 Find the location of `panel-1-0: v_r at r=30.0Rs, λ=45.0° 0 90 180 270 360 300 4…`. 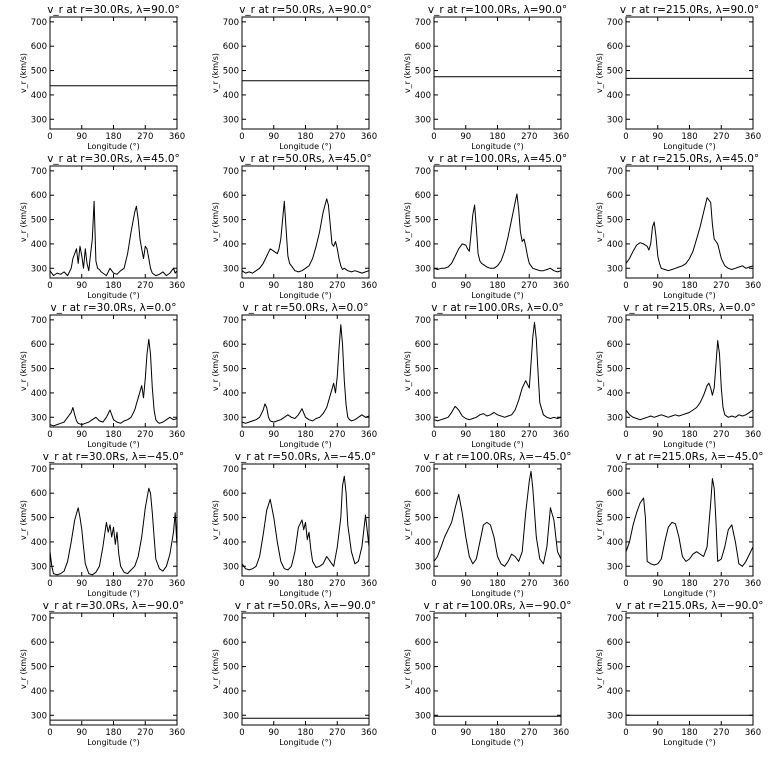

panel-1-0: v_r at r=30.0Rs, λ=45.0° 0 90 180 270 360 300 4… is located at coordinates (102, 226).